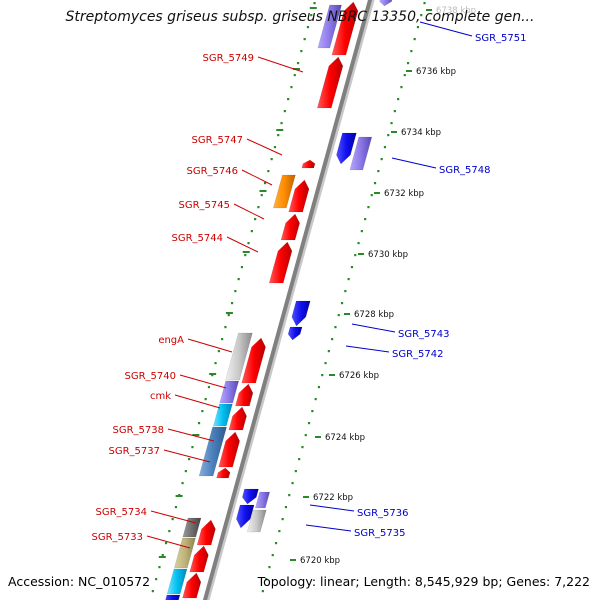 Image resolution: width=600 pixels, height=600 pixels. I want to click on ruler-label: 6728 kbp, so click(374, 315).